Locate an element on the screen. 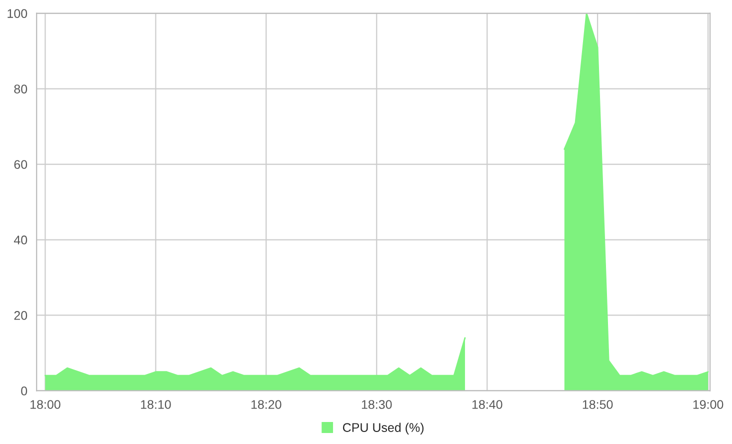  y-tick-label: 80 is located at coordinates (21, 89).